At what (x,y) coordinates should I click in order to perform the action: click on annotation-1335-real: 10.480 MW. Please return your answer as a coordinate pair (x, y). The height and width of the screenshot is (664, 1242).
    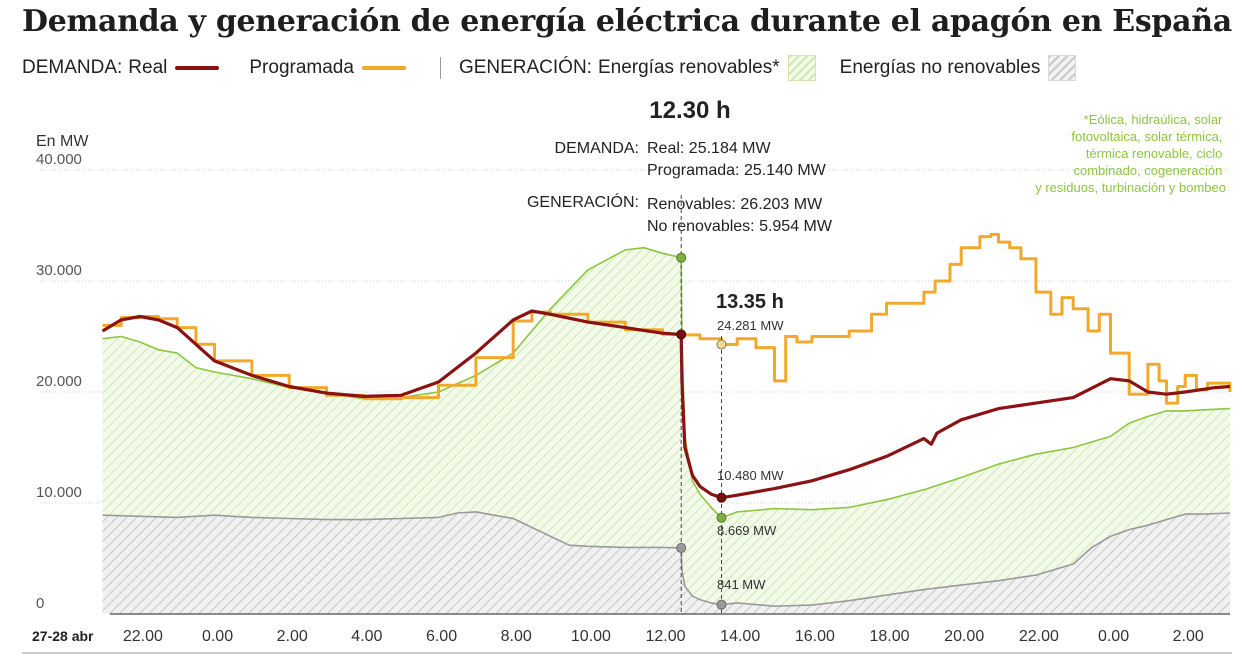
    Looking at the image, I should click on (750, 475).